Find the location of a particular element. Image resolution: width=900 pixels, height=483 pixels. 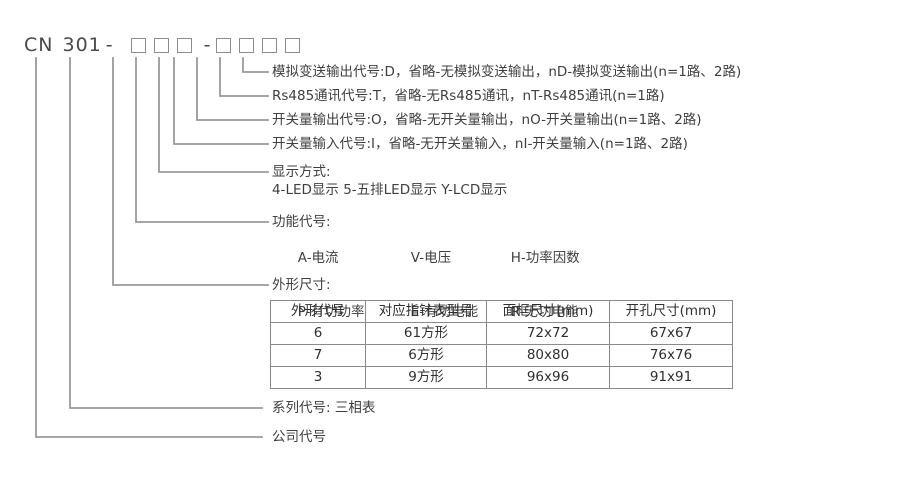

series-code-text: 301 is located at coordinates (82, 44).